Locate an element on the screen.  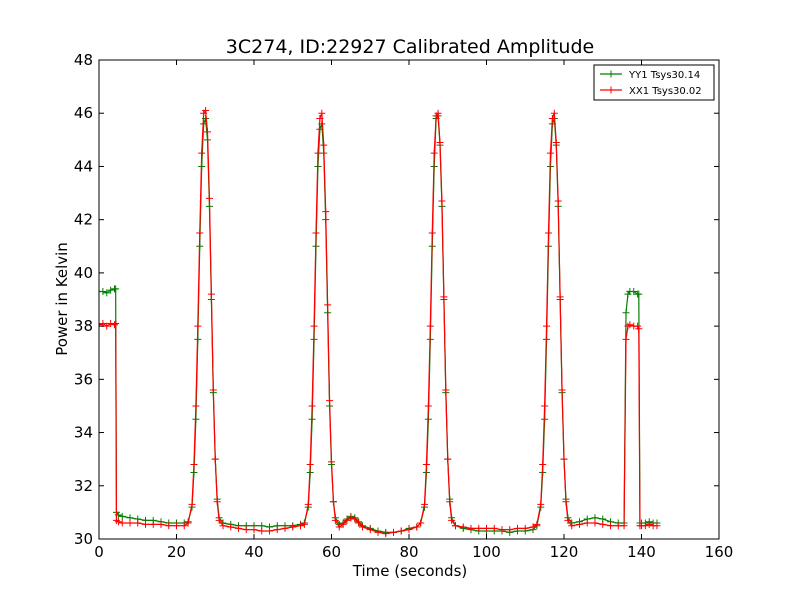
y-tick-label: 42 is located at coordinates (83, 220).